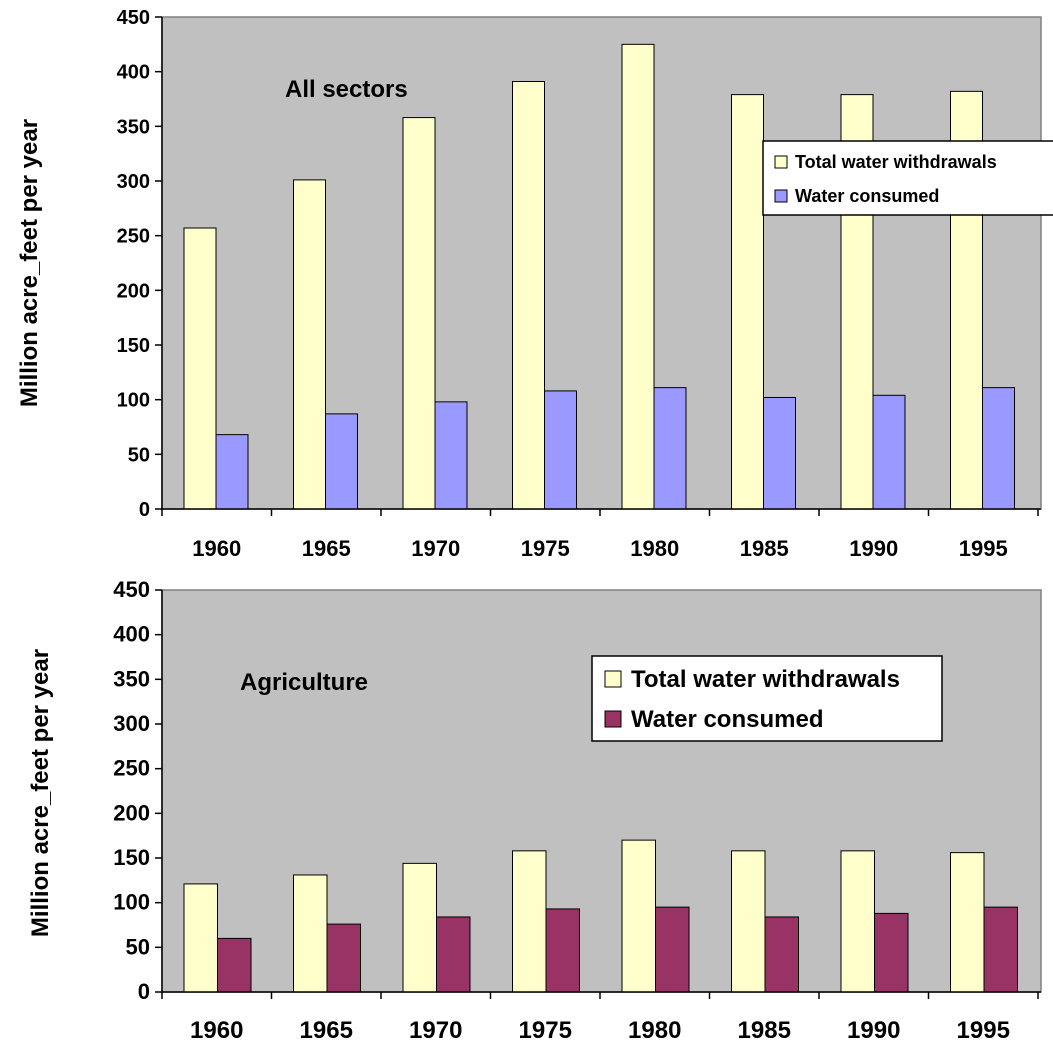 The width and height of the screenshot is (1053, 1053). I want to click on panel-annotation: Agriculture, so click(304, 682).